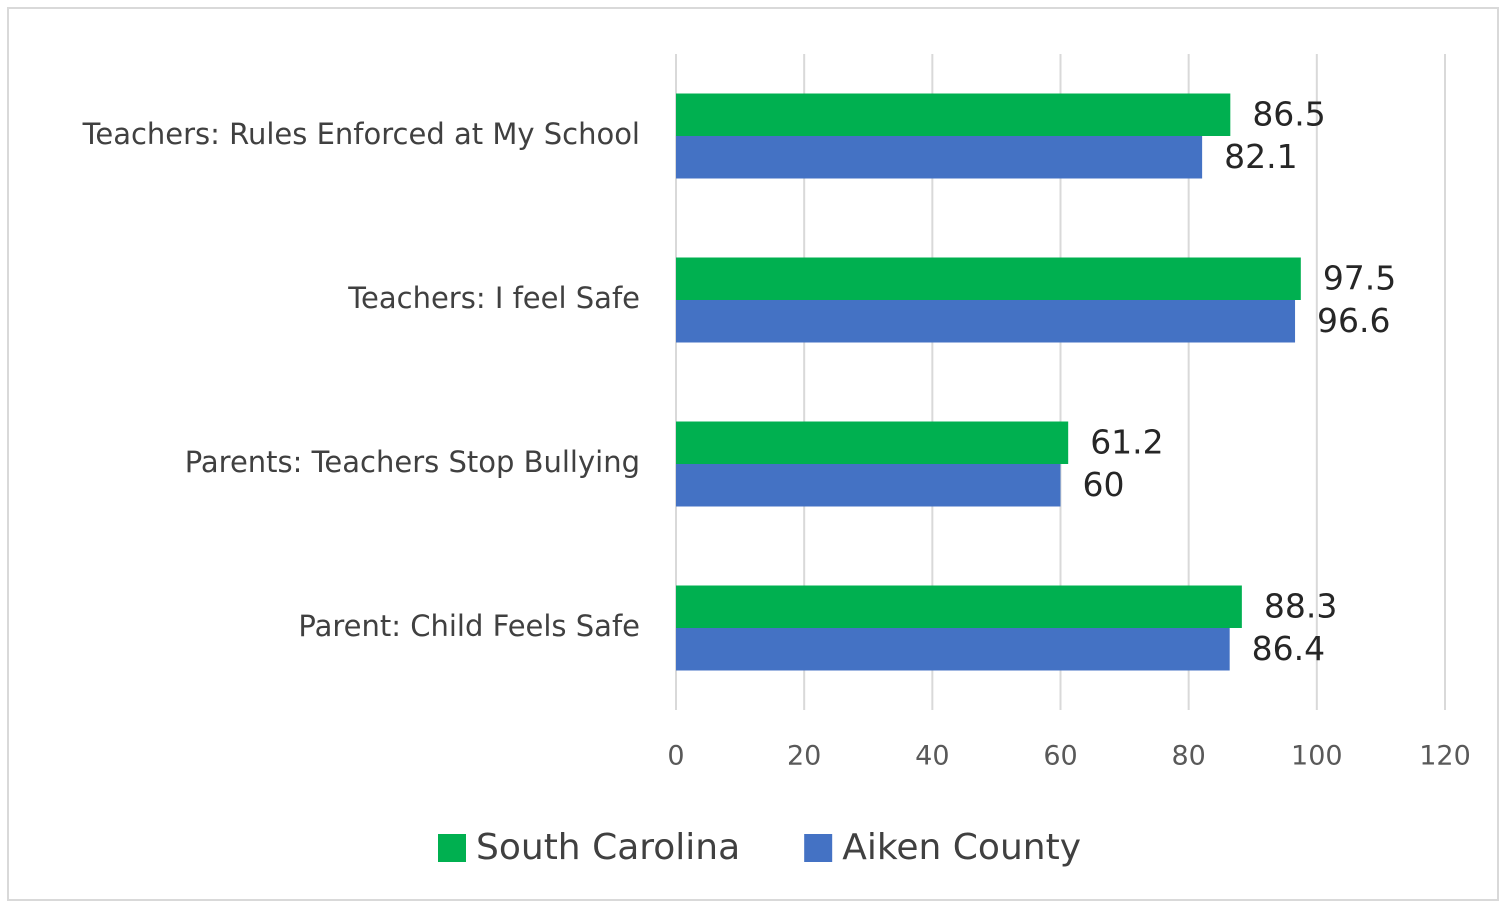 Image resolution: width=1506 pixels, height=907 pixels. I want to click on y-tick-label: Teachers: I feel Safe, so click(493, 298).